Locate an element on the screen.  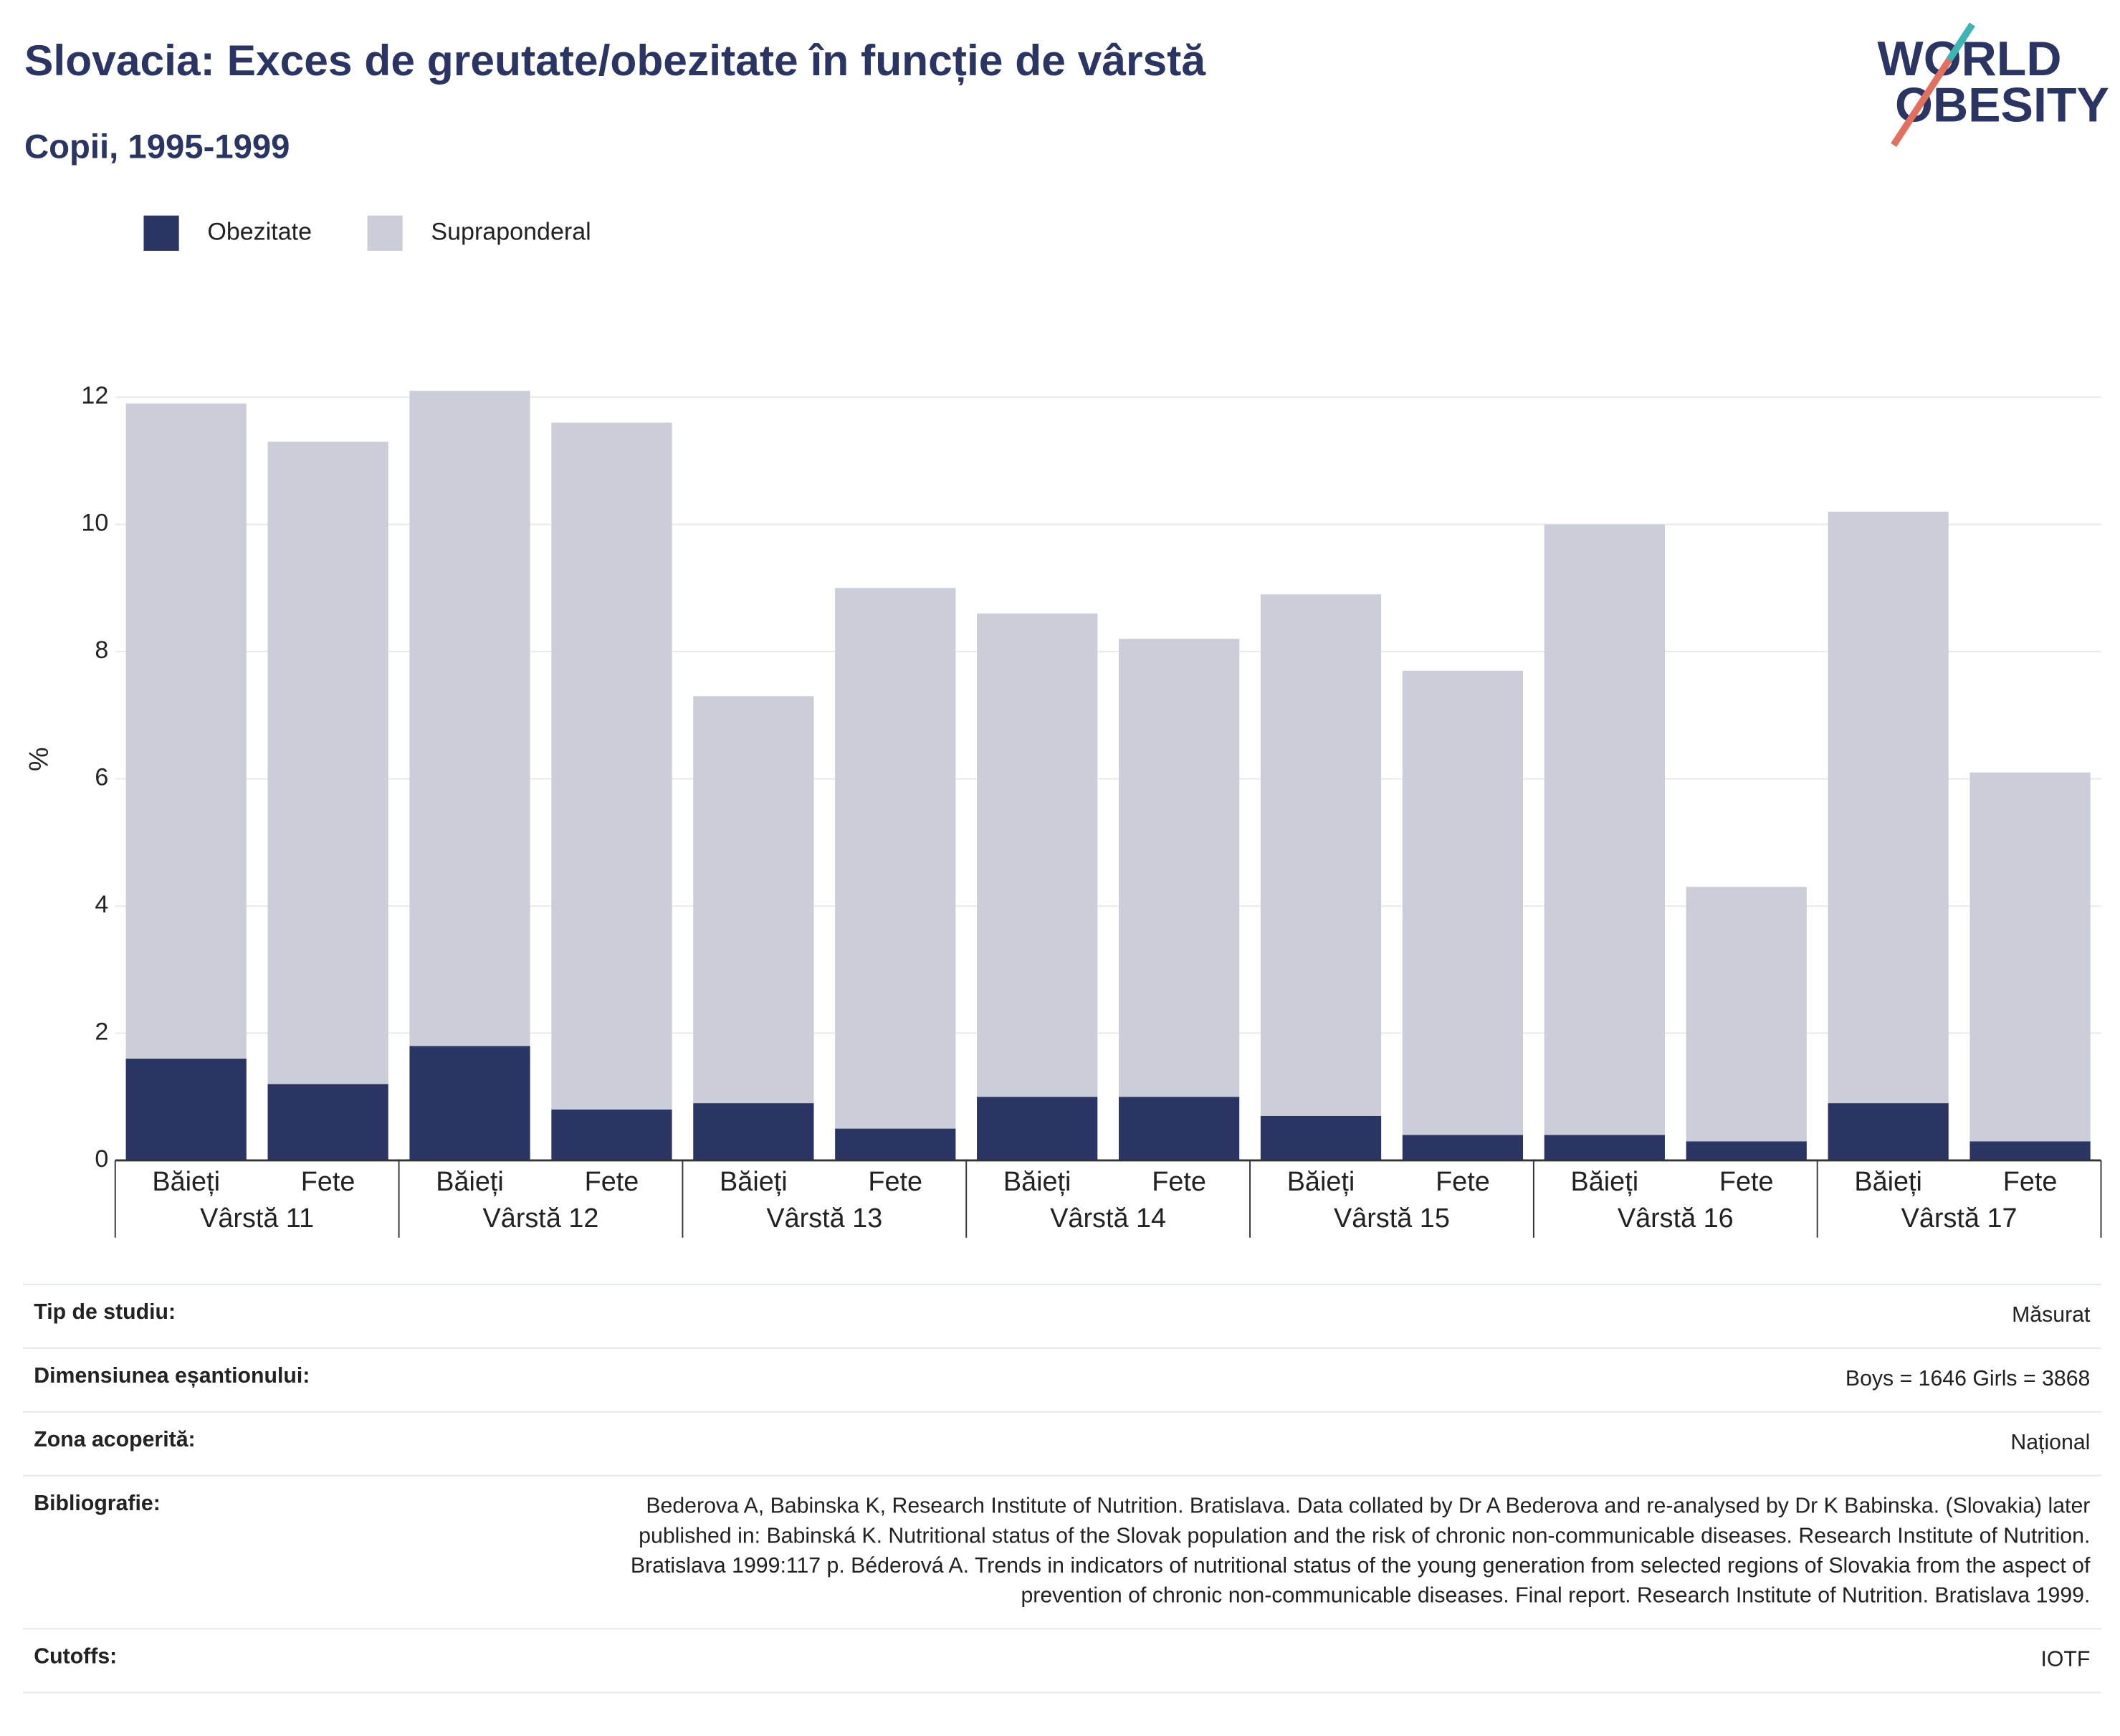
y-tick-label: 12 is located at coordinates (95, 396).